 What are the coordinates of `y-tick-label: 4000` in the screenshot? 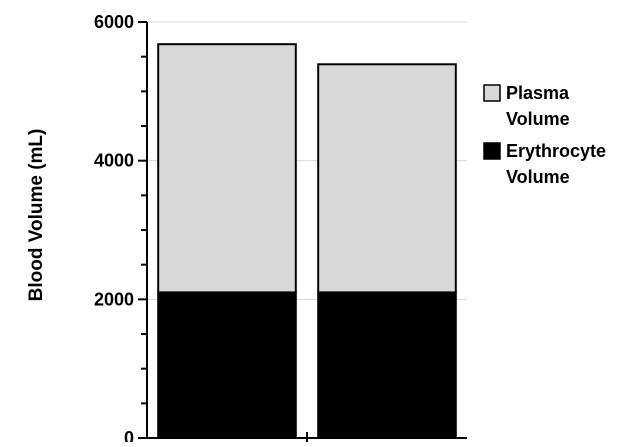 It's located at (114, 161).